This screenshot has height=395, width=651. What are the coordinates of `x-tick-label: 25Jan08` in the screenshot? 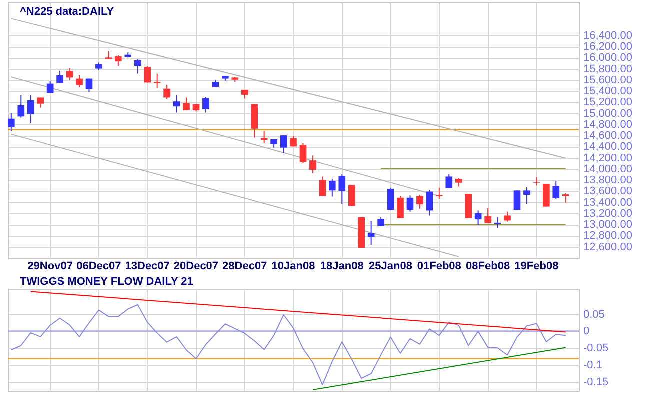 It's located at (390, 266).